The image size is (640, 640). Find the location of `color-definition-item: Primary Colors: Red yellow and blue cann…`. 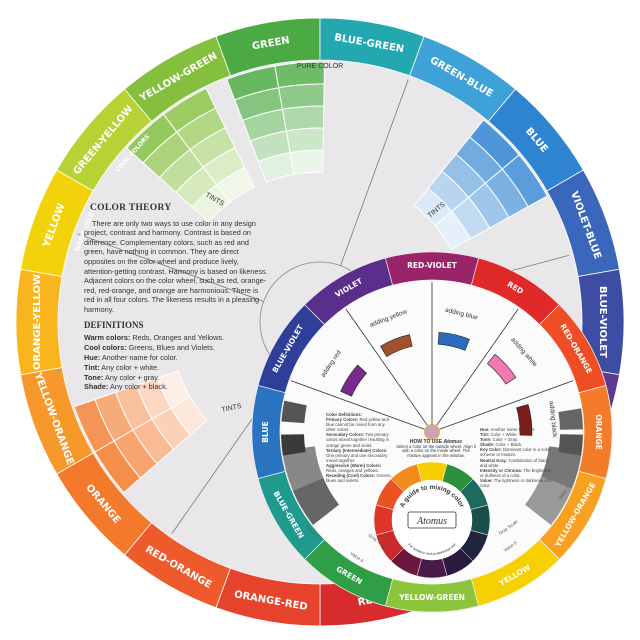

color-definition-item: Primary Colors: Red yellow and blue cann… is located at coordinates (359, 424).